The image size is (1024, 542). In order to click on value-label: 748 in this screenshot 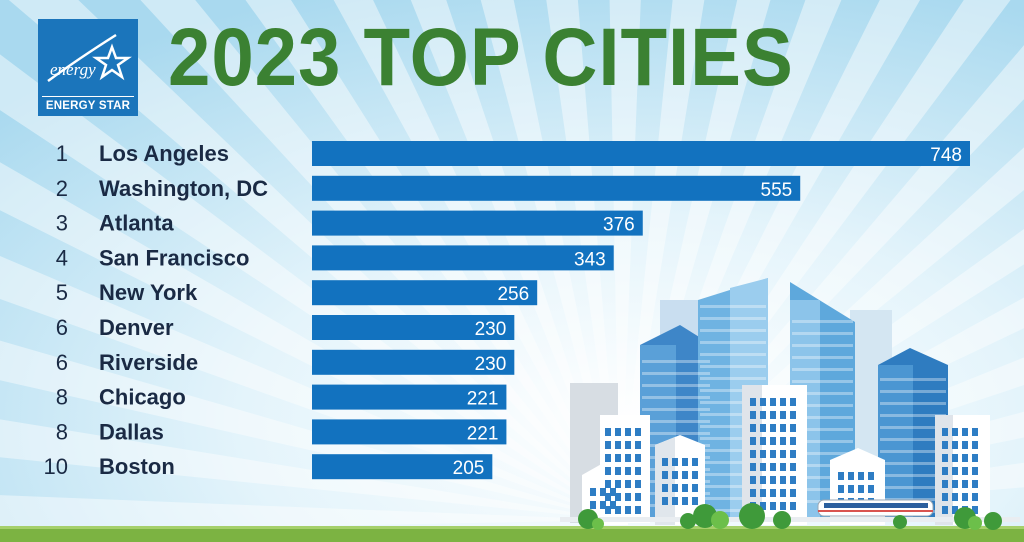, I will do `click(946, 155)`.